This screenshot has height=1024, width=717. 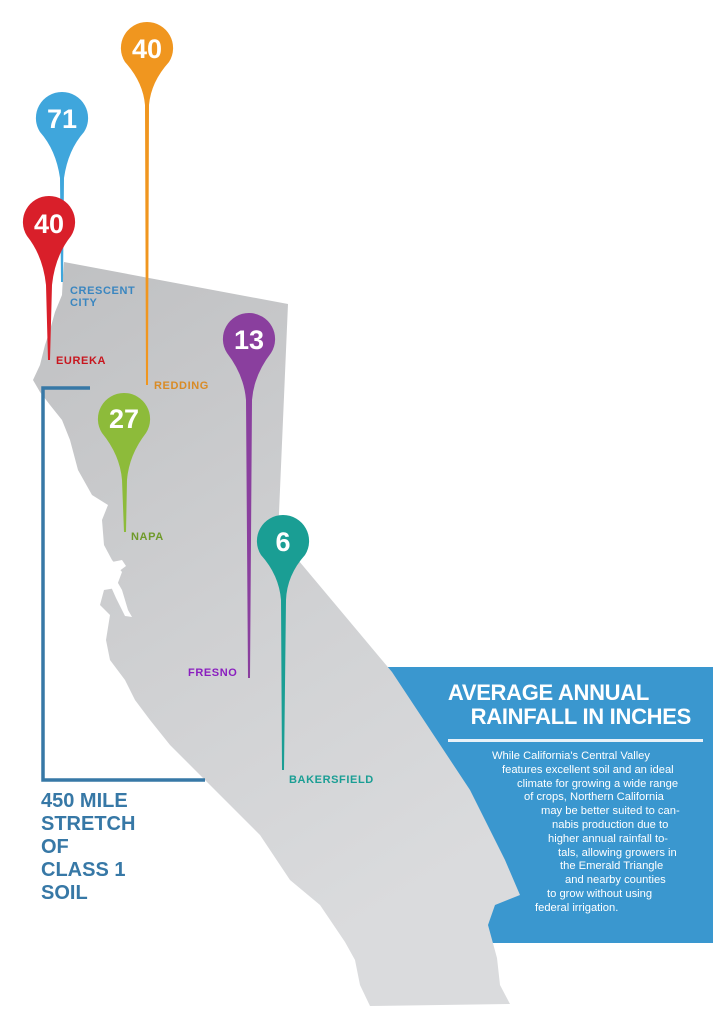 I want to click on info-body-line: federal irrigation., so click(x=577, y=907).